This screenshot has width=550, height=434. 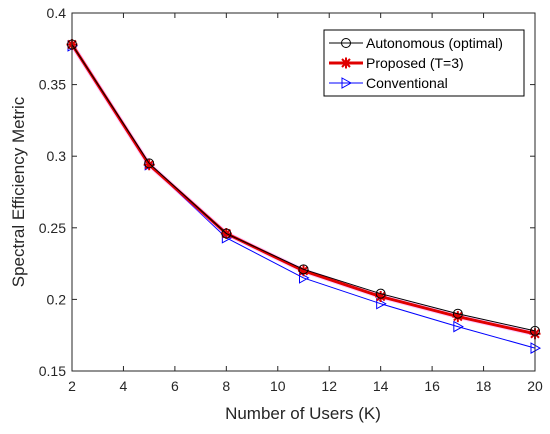 What do you see at coordinates (57, 299) in the screenshot?
I see `y-tick-label-0.2: 0.2` at bounding box center [57, 299].